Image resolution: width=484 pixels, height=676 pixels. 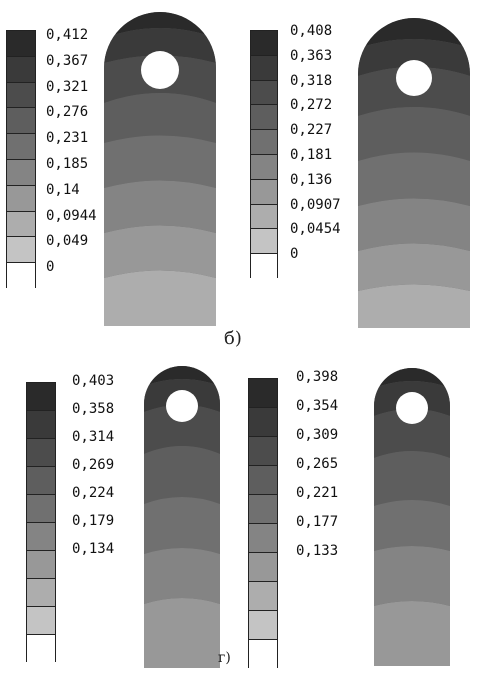 What do you see at coordinates (93, 381) in the screenshot?
I see `legend-tick-label: 0,403` at bounding box center [93, 381].